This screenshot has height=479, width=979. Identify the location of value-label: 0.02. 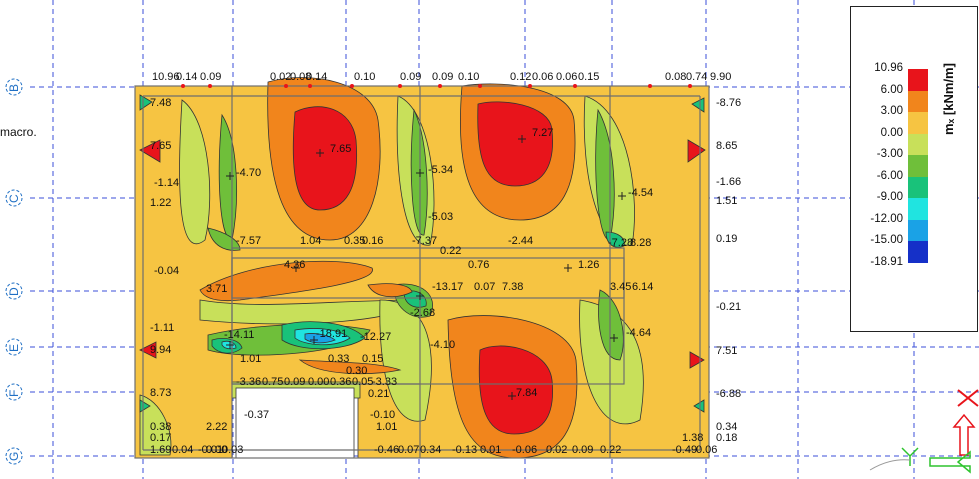
(280, 77).